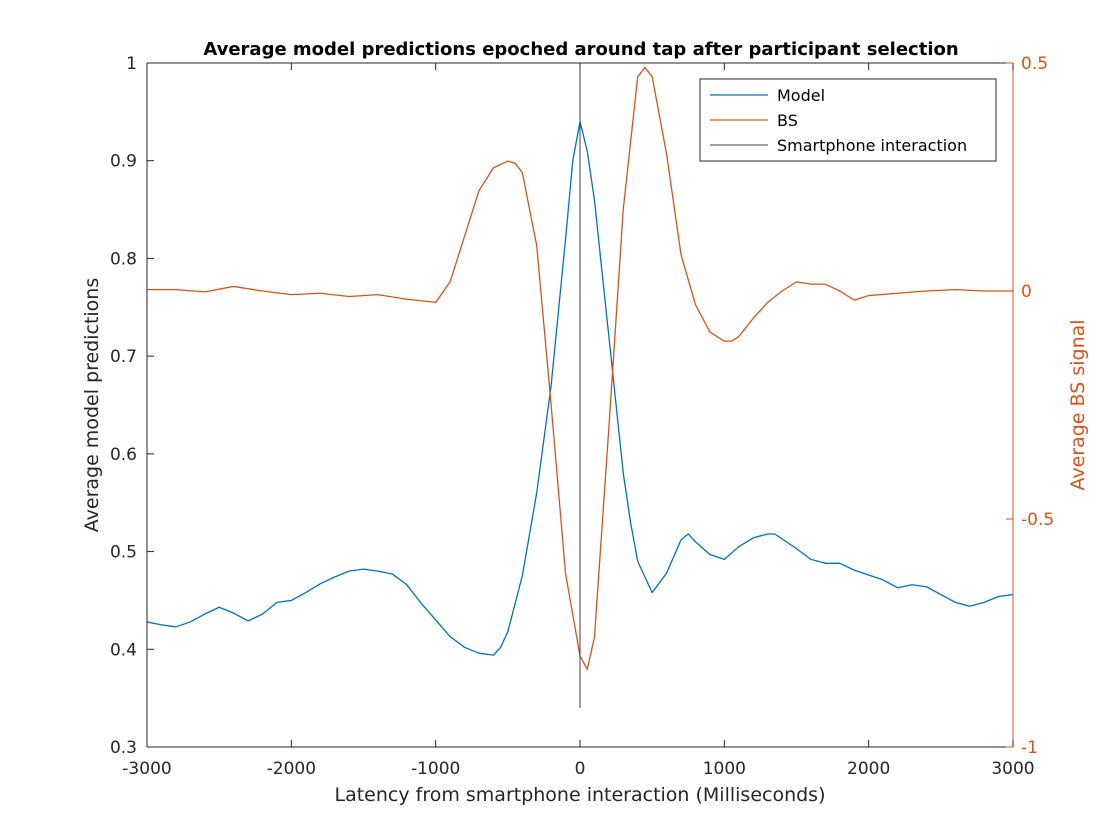  Describe the element at coordinates (435, 769) in the screenshot. I see `x-tick-label: -1000` at that location.